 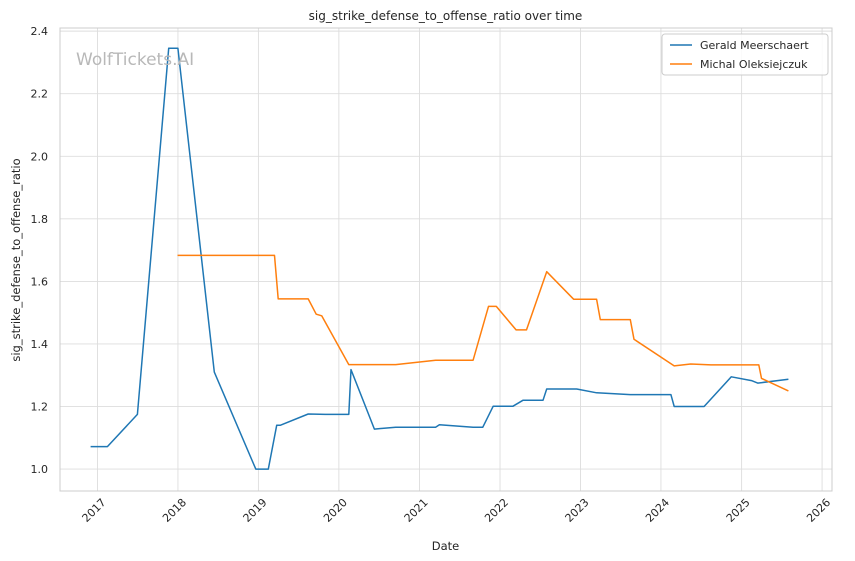 I want to click on x-tick-label: 2024, so click(x=657, y=510).